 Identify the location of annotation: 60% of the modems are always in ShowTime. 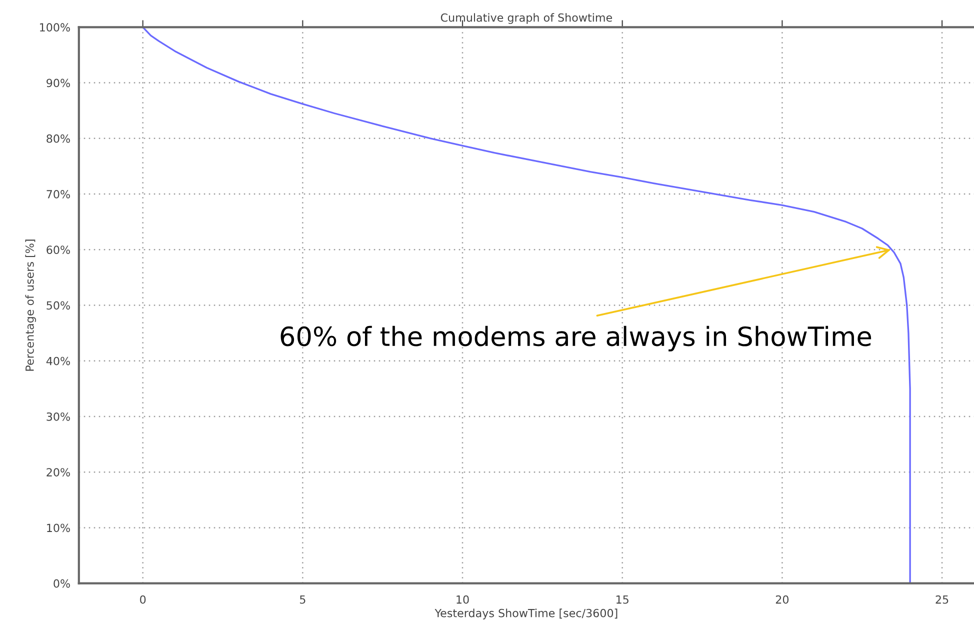
(576, 339).